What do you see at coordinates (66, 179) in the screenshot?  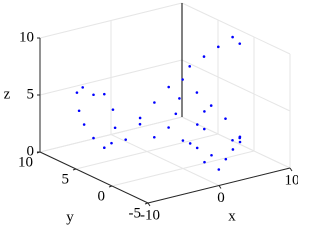 I see `y-tick-label: 5` at bounding box center [66, 179].